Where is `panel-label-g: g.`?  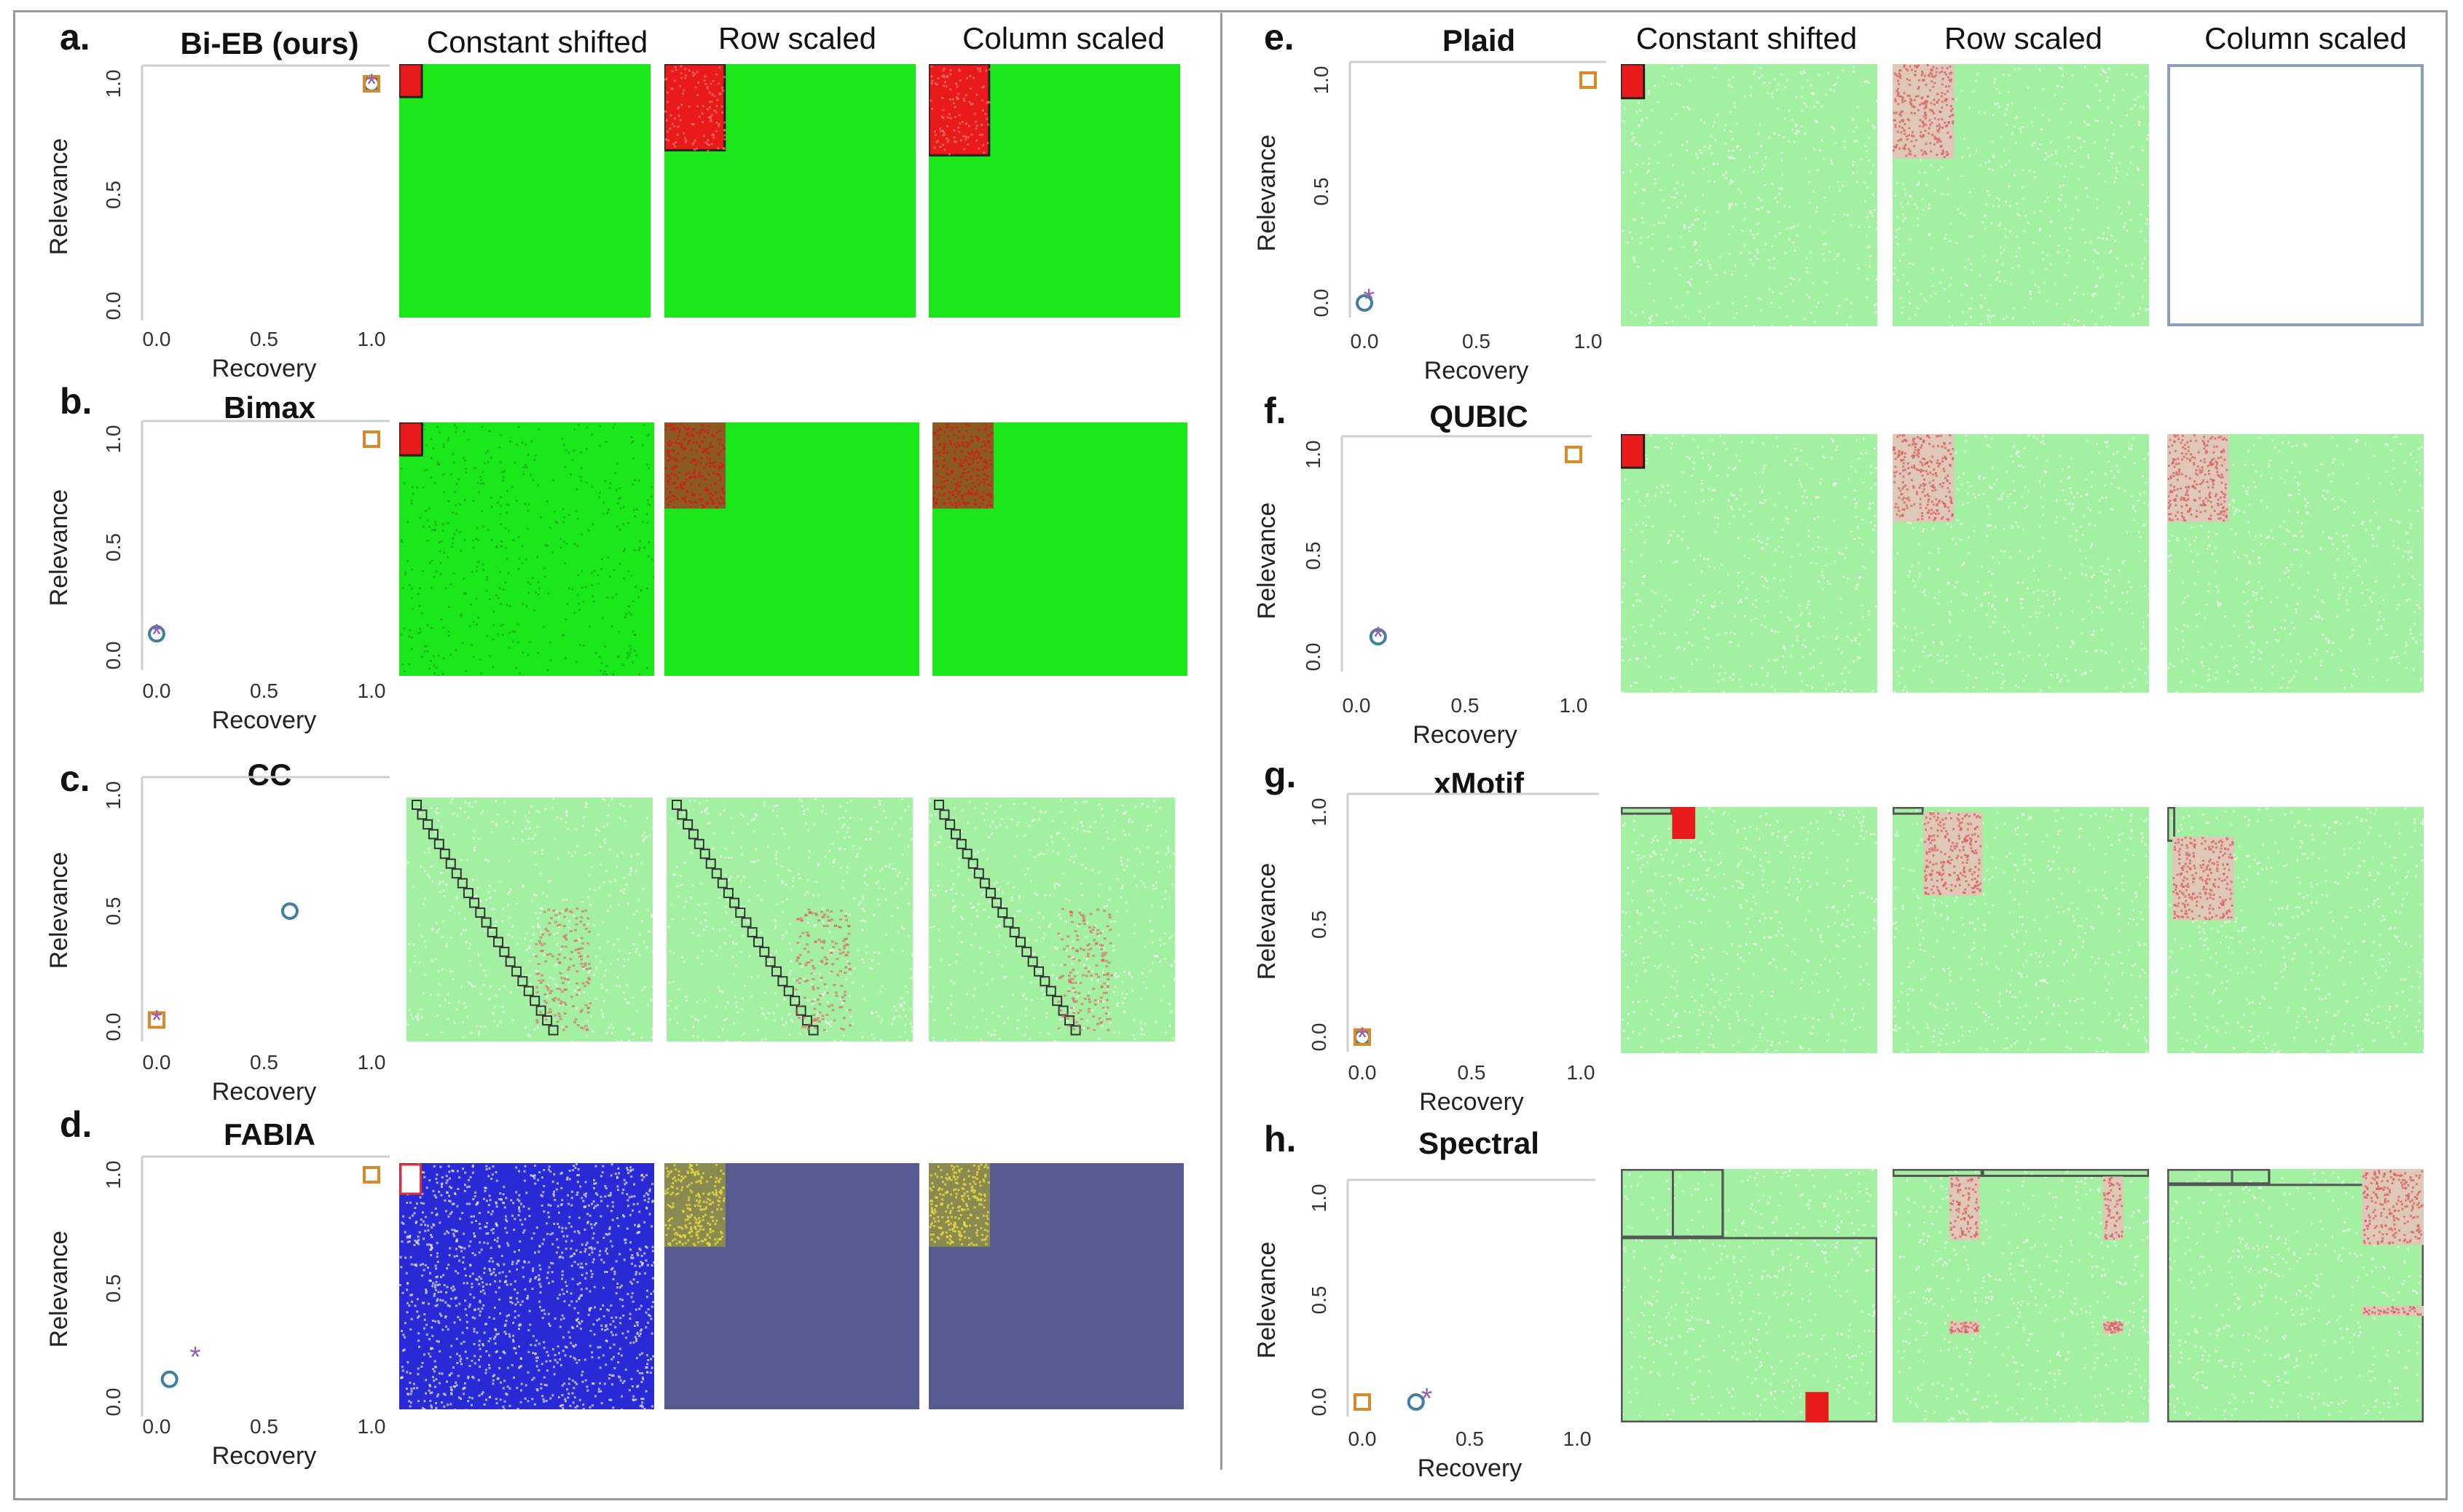 panel-label-g: g. is located at coordinates (1280, 775).